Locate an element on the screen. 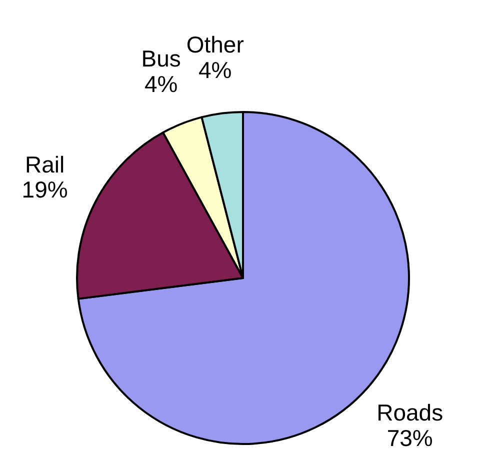 This screenshot has height=474, width=481. data-label: 19% is located at coordinates (45, 189).